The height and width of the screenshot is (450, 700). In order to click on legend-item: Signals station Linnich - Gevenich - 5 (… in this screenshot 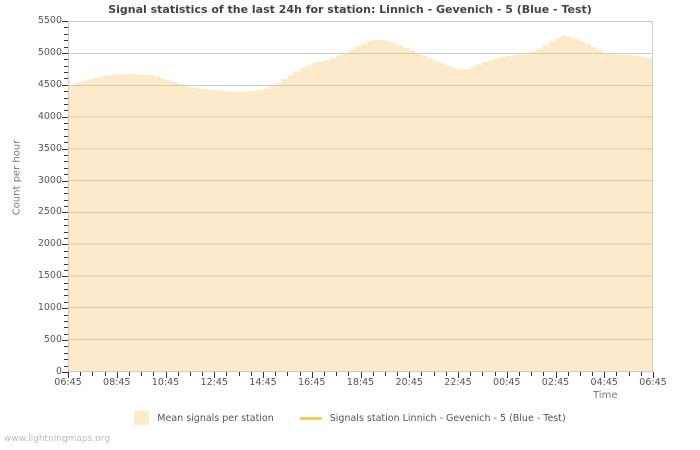, I will do `click(432, 418)`.